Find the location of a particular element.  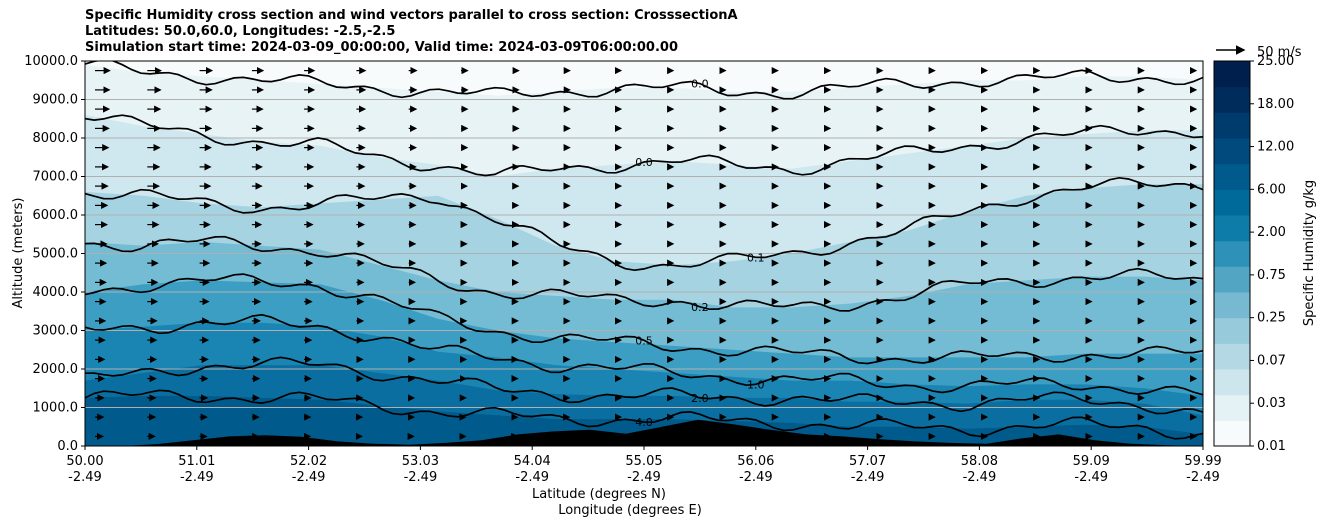

y-tick-label: 7000.0 is located at coordinates (56, 177).